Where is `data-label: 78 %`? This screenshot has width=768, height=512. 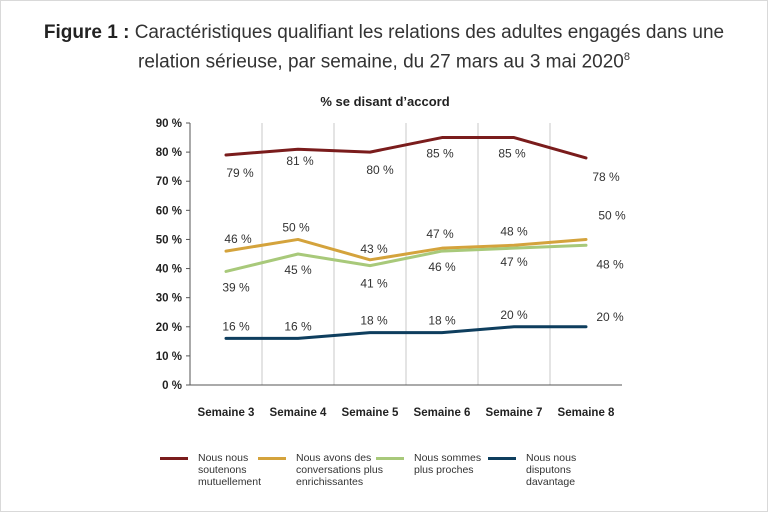 data-label: 78 % is located at coordinates (606, 177).